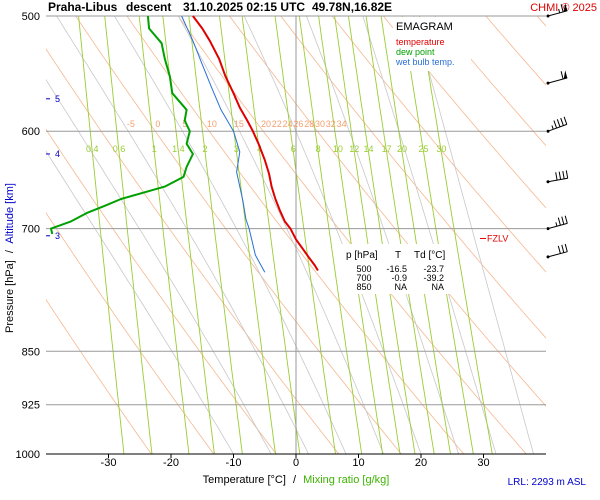  Describe the element at coordinates (10, 258) in the screenshot. I see `y-axis-title: Pressure [hPa] / Altitude [km]` at that location.